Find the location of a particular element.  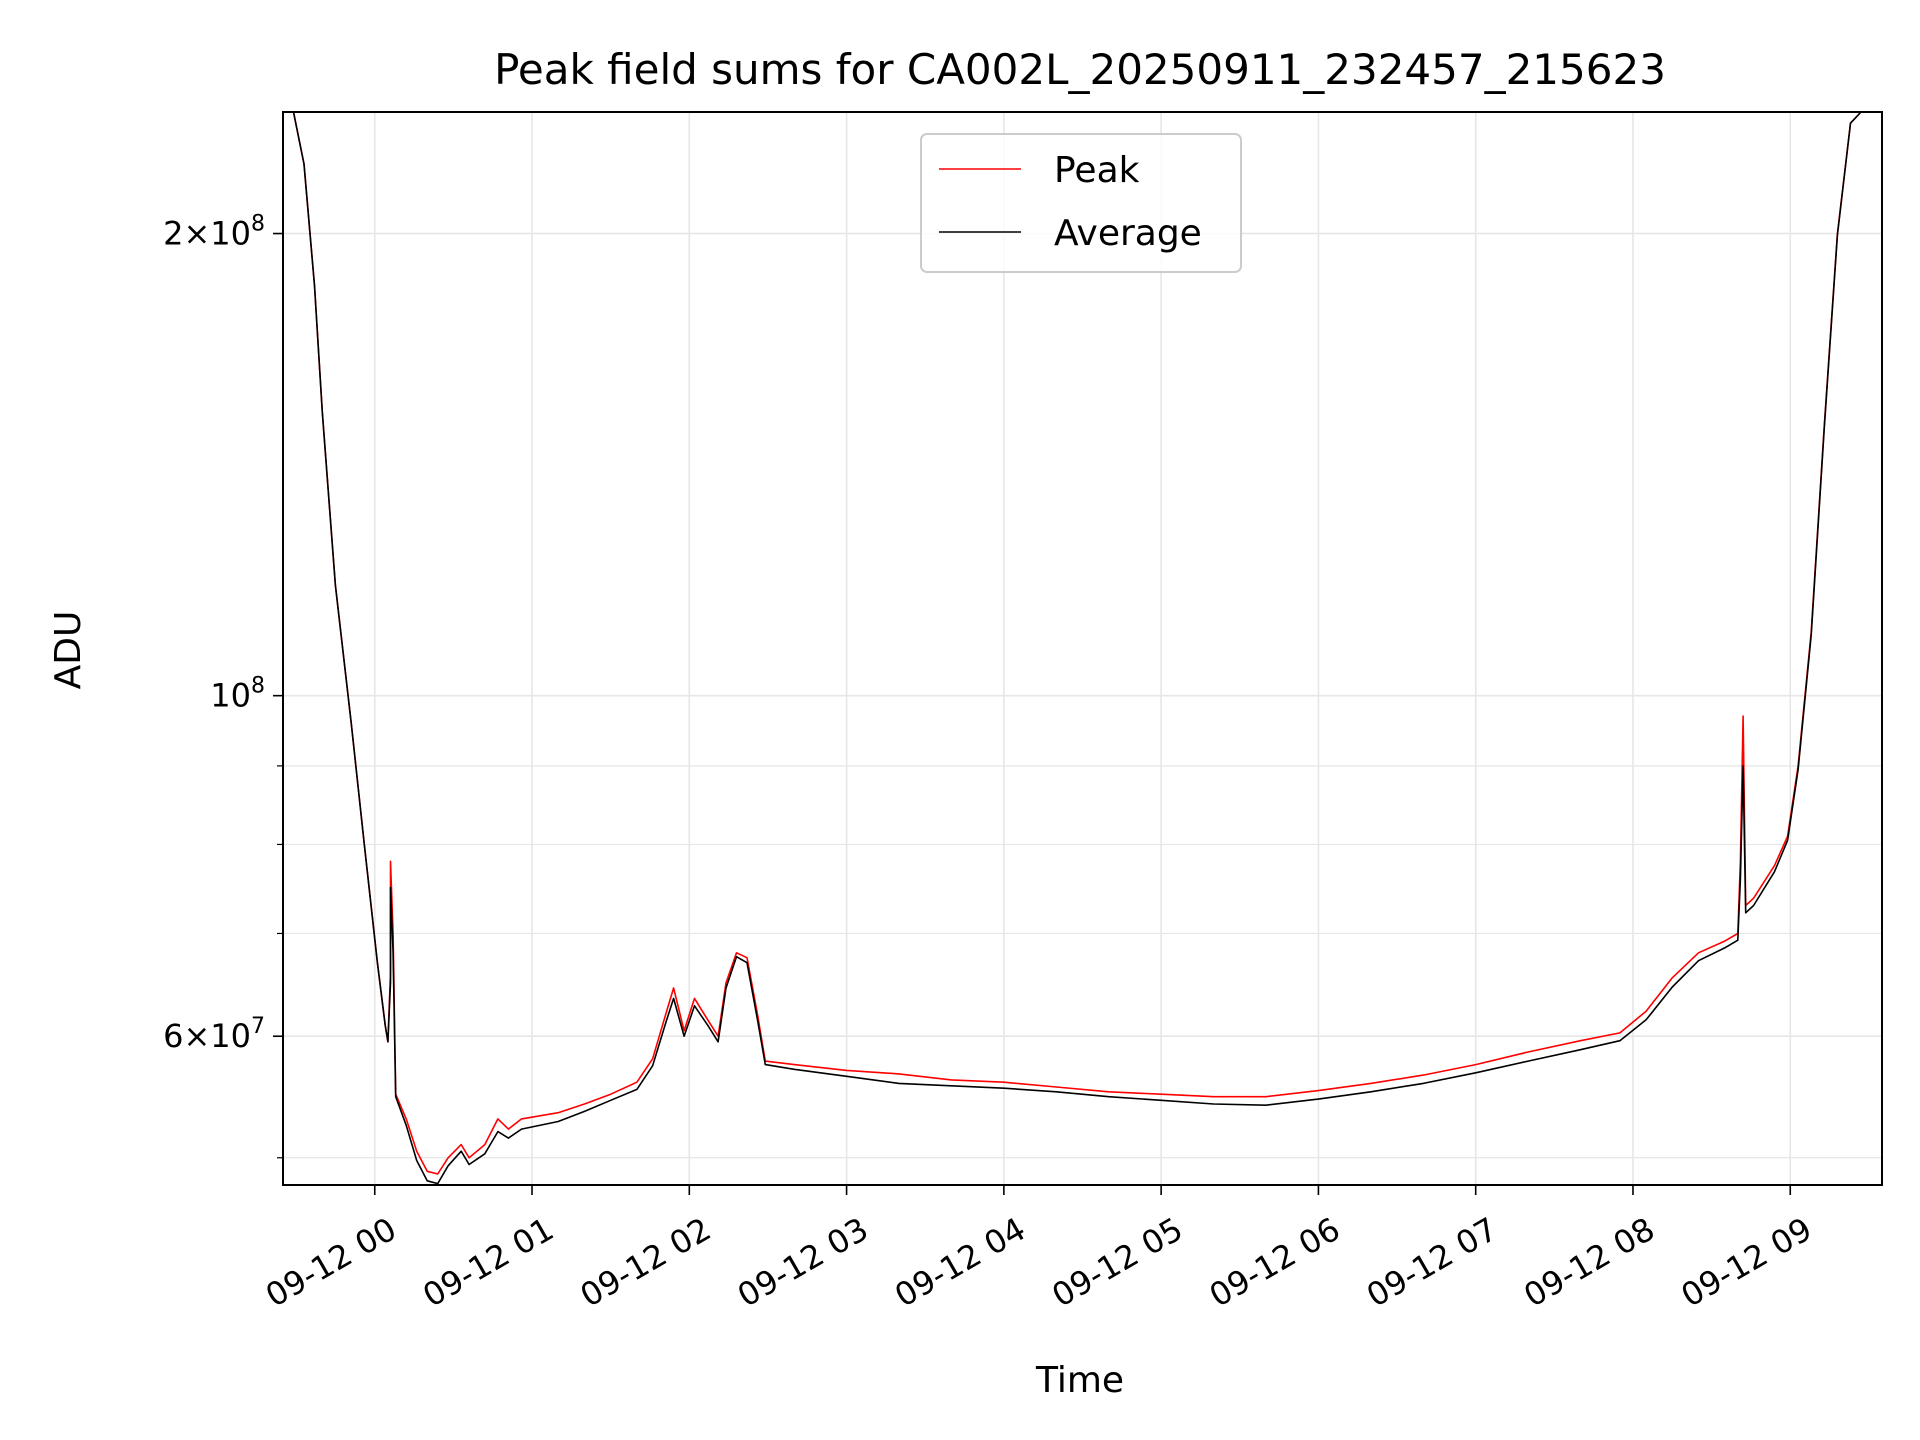

y-tick-label: 108 is located at coordinates (237, 694).